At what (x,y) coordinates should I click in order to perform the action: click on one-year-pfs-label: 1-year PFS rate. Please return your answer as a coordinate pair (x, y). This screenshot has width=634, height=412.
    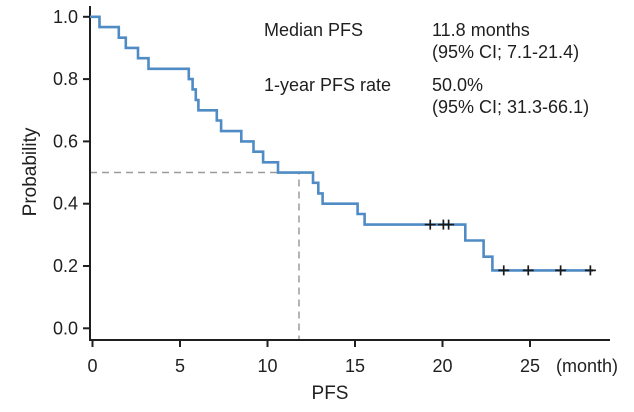
    Looking at the image, I should click on (328, 85).